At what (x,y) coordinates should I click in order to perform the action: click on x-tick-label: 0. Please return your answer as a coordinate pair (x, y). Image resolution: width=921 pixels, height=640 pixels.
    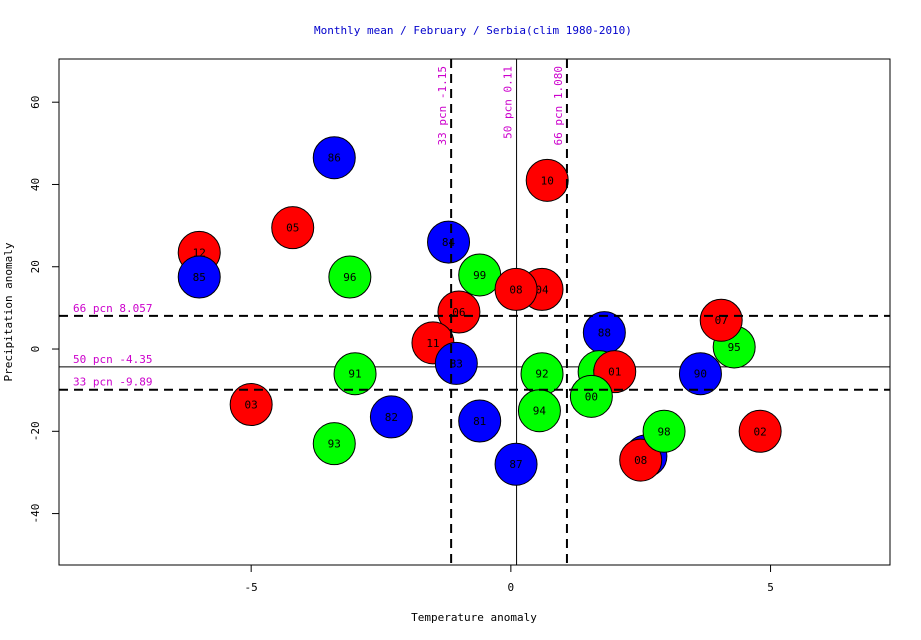
    Looking at the image, I should click on (511, 587).